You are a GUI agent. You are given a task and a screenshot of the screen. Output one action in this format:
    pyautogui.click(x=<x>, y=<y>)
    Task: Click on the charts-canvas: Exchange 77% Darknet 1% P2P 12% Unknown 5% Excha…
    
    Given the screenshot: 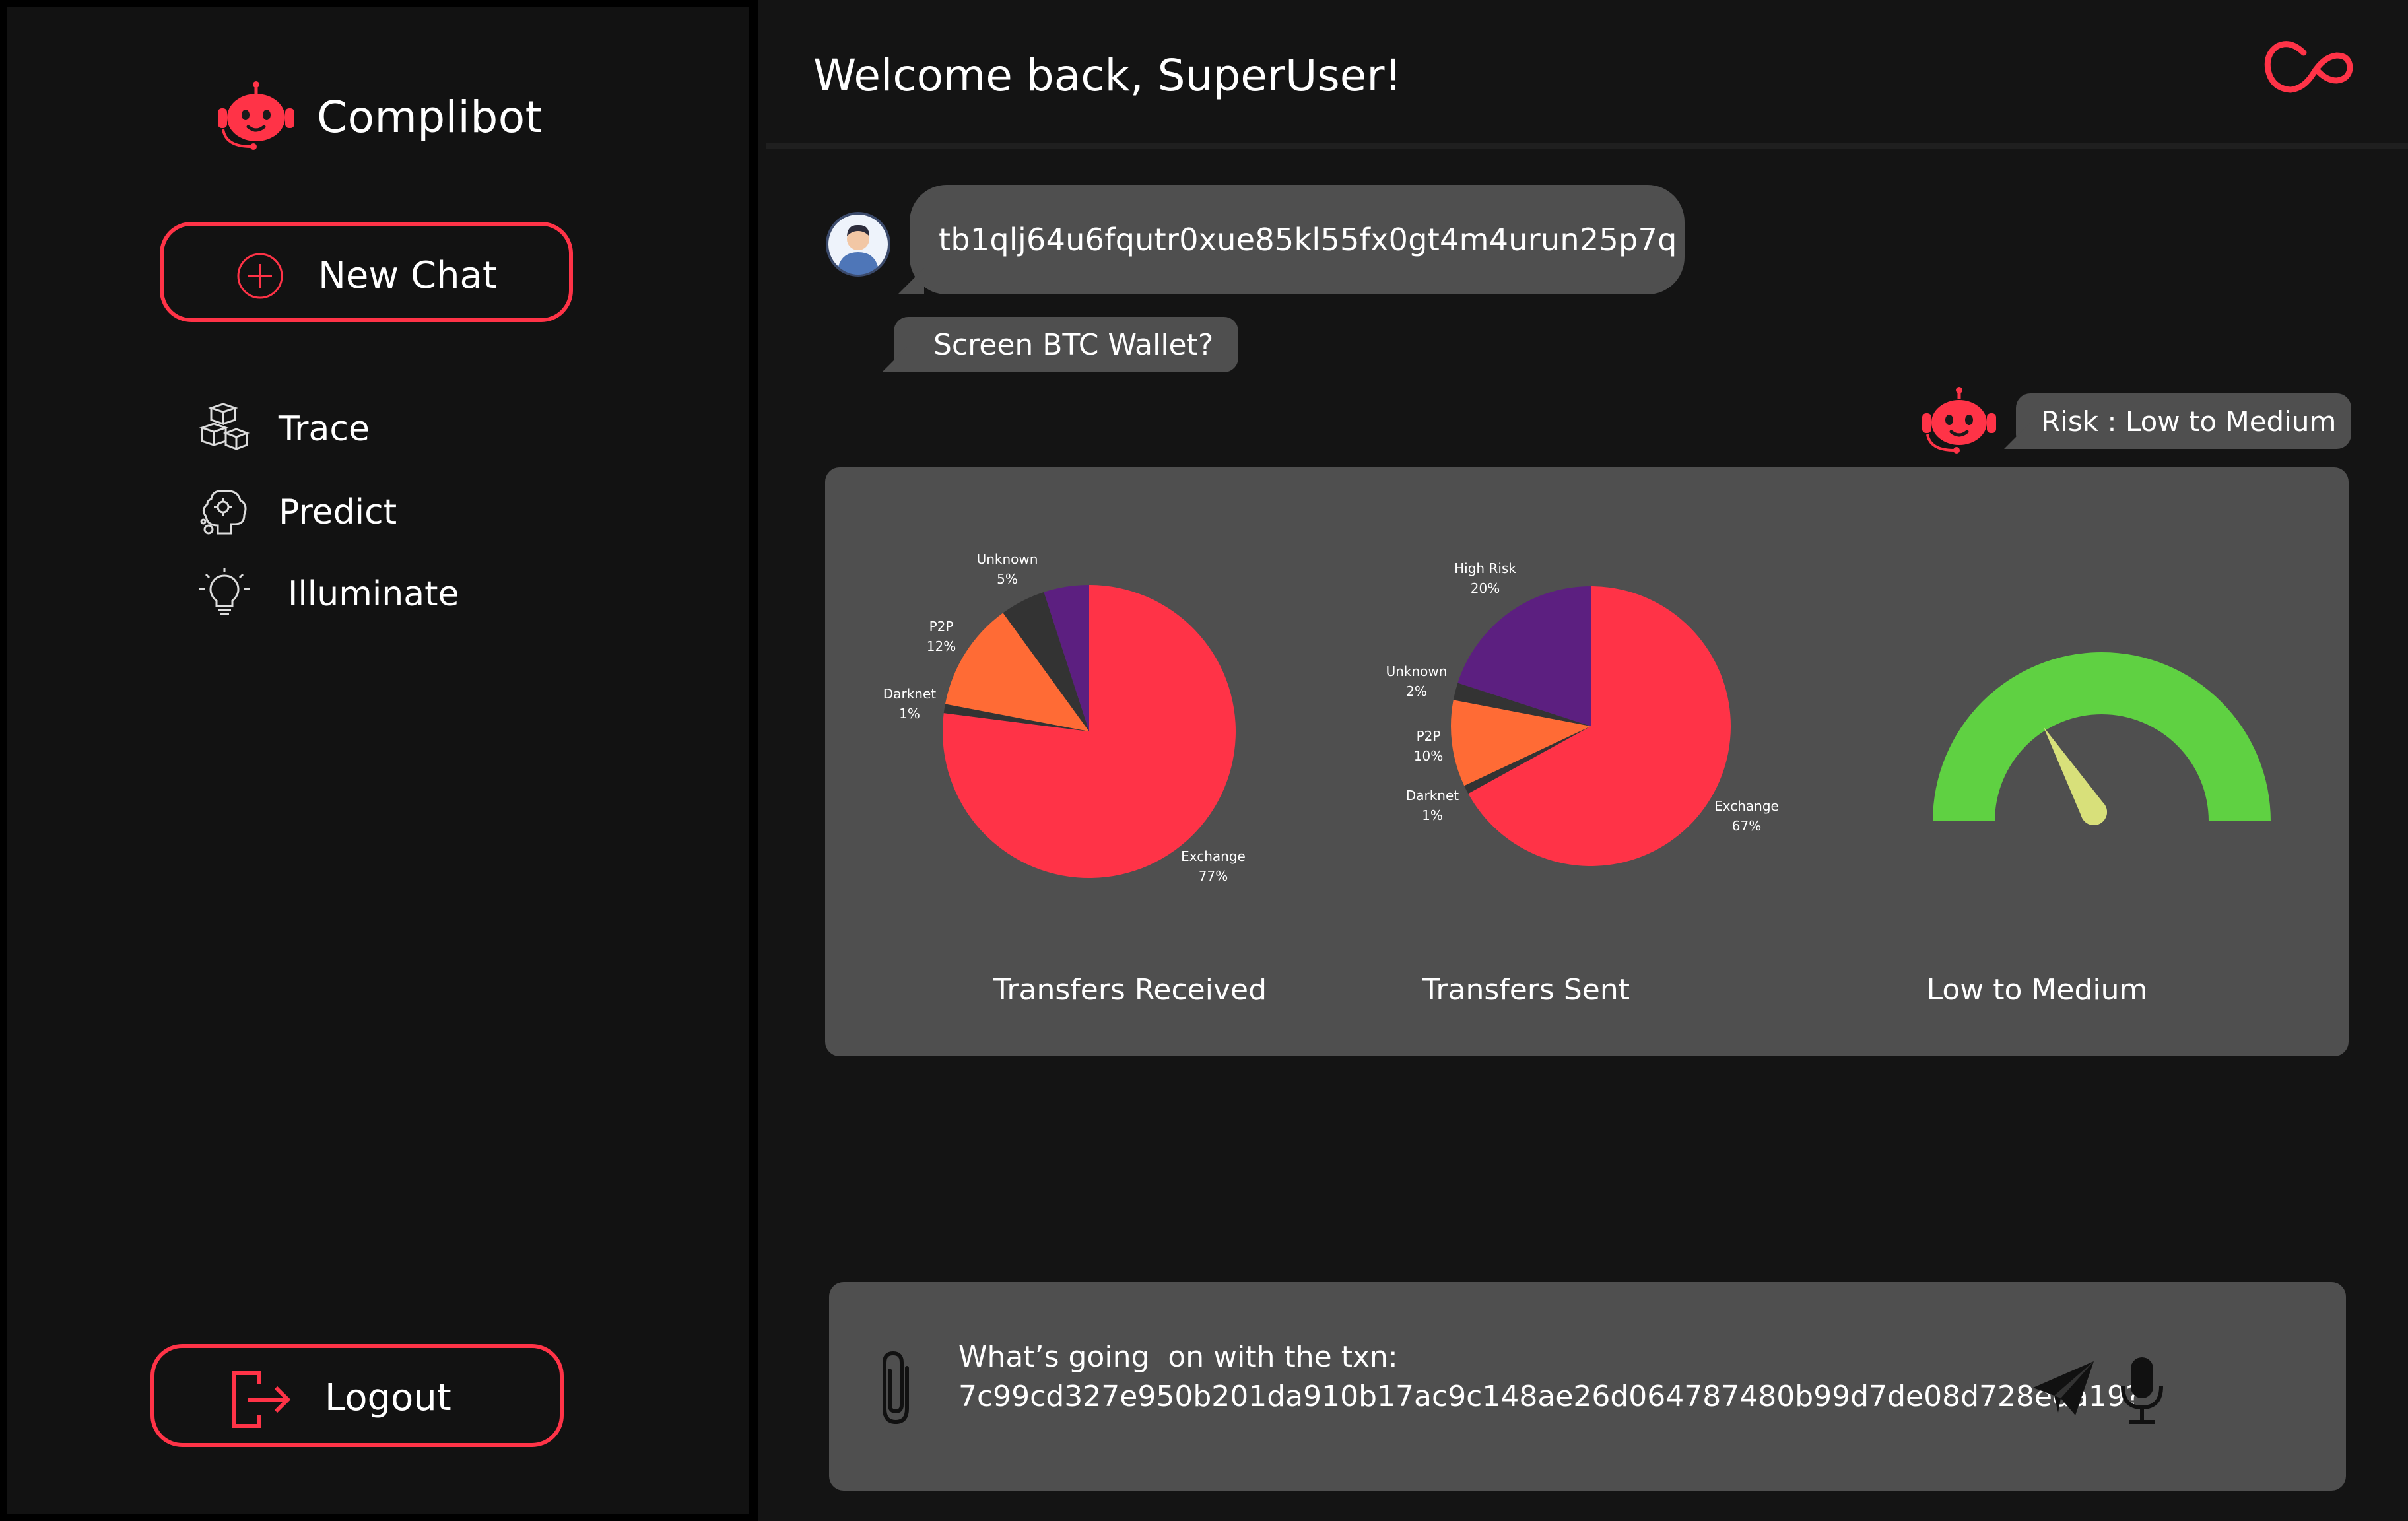 What is the action you would take?
    pyautogui.click(x=1577, y=717)
    